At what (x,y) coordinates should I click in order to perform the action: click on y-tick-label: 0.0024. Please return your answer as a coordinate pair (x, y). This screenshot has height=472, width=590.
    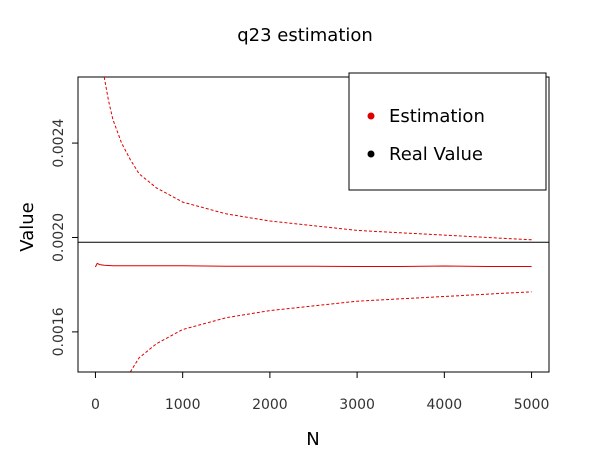
    Looking at the image, I should click on (59, 143).